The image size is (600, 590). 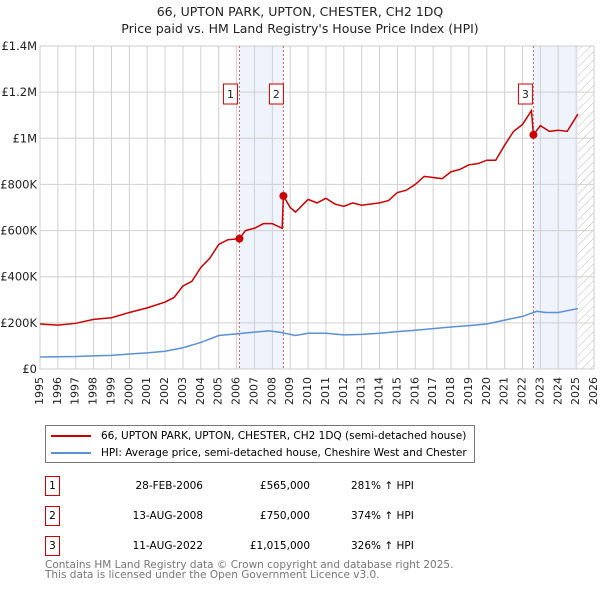 I want to click on x-tick-label: 2003, so click(x=182, y=391).